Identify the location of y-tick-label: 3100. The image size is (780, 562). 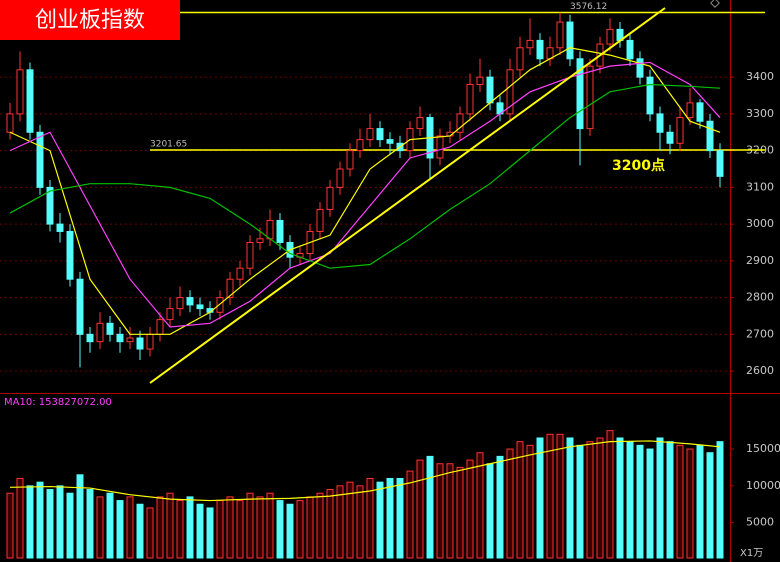
(760, 186).